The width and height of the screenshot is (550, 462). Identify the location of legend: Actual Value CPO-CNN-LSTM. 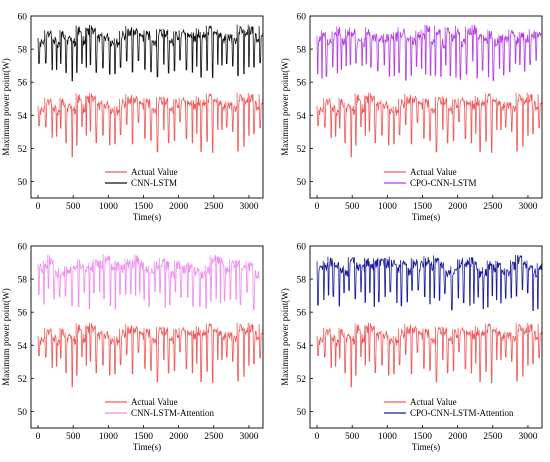
(440, 178).